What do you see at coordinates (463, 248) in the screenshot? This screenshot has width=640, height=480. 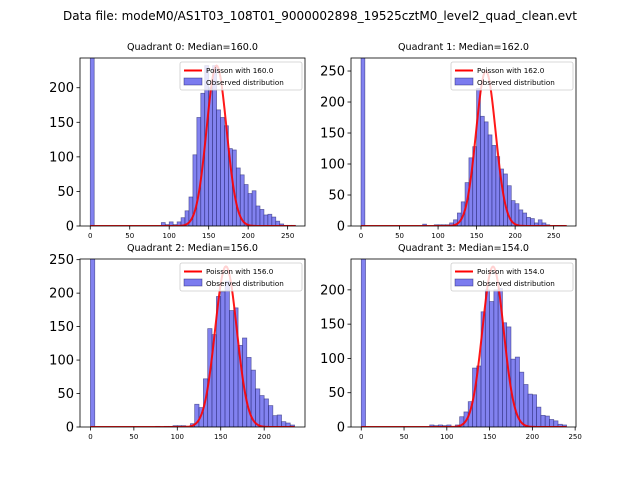 I see `subplot-title: Quadrant 3: Median=154.0` at bounding box center [463, 248].